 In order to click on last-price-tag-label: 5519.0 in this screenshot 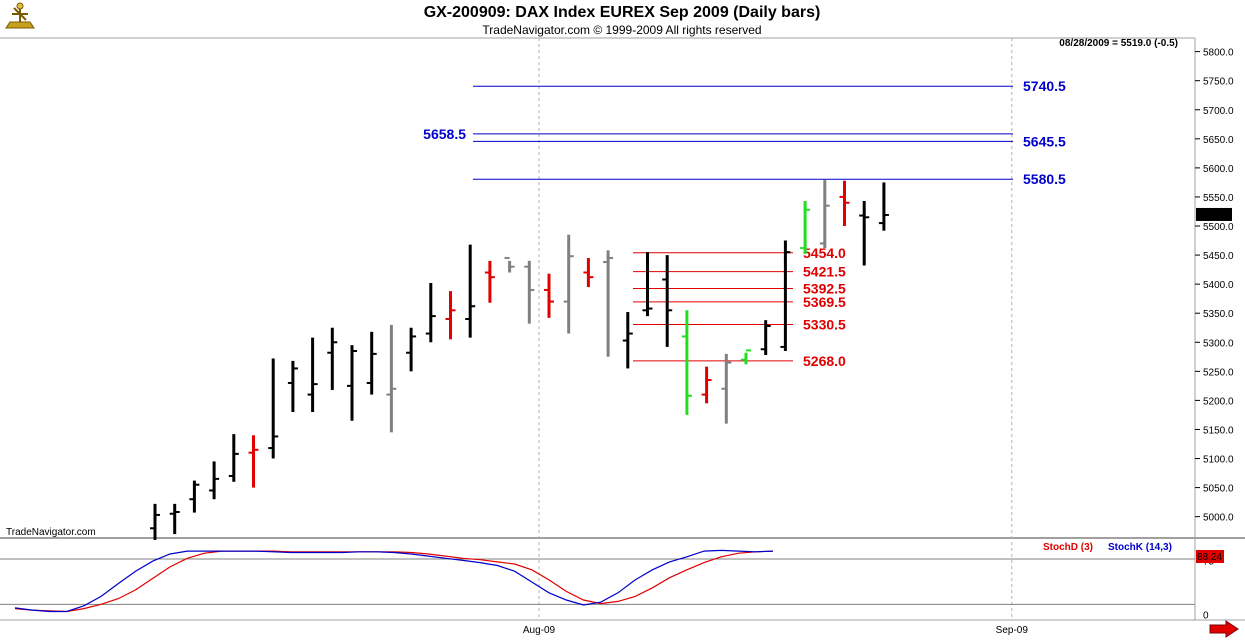, I will do `click(1213, 215)`.